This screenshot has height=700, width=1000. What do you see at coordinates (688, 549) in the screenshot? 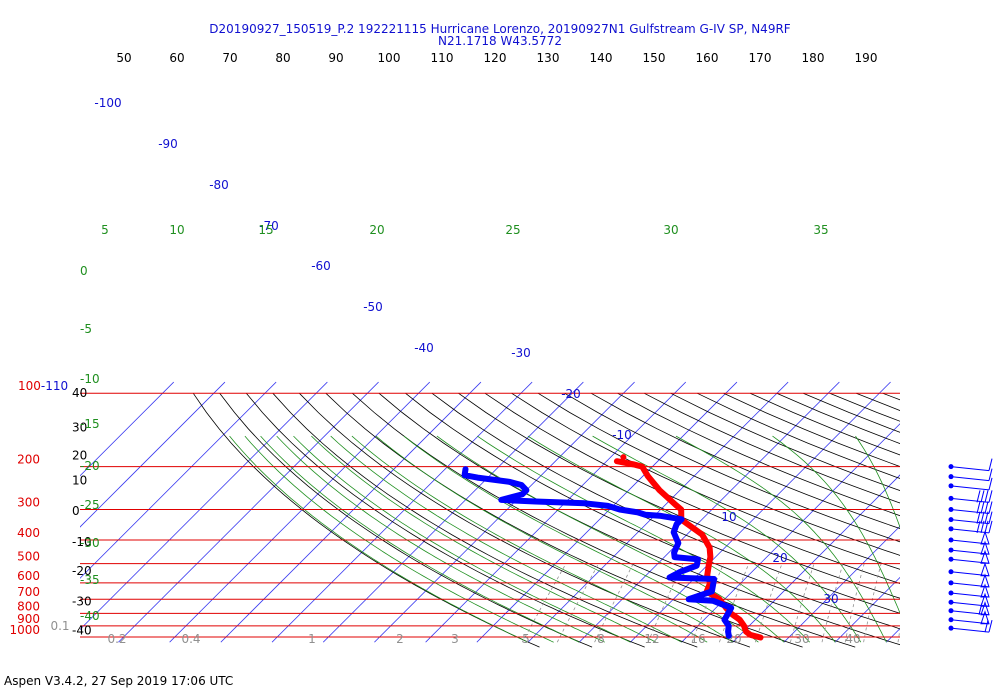
I see `temperature-profile` at bounding box center [688, 549].